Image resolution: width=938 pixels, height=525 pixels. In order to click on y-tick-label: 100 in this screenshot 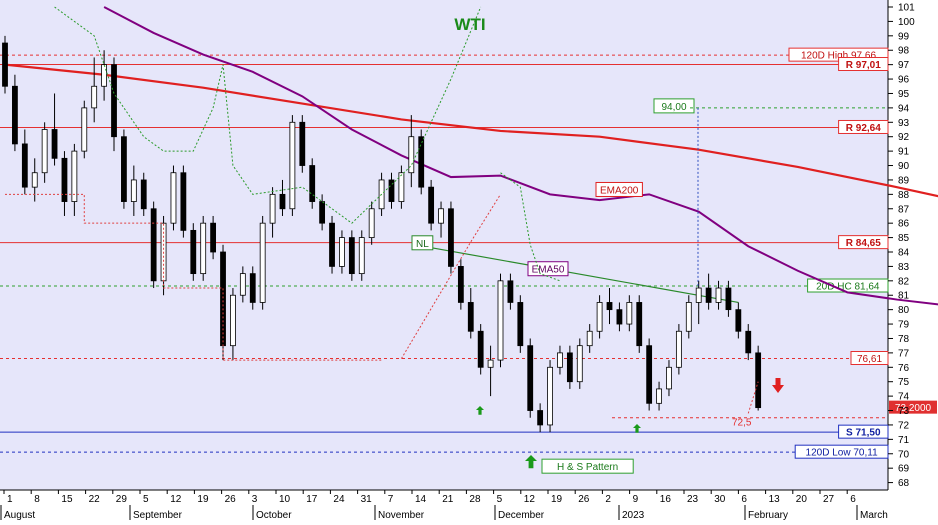, I will do `click(906, 22)`.